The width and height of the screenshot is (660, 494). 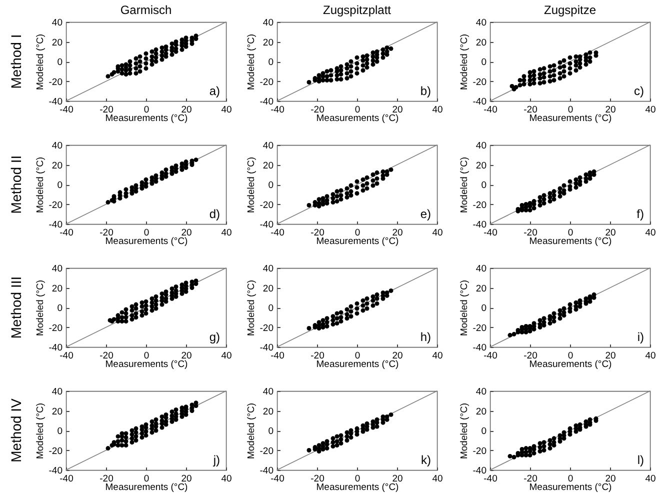 What do you see at coordinates (640, 337) in the screenshot?
I see `annotation: i)` at bounding box center [640, 337].